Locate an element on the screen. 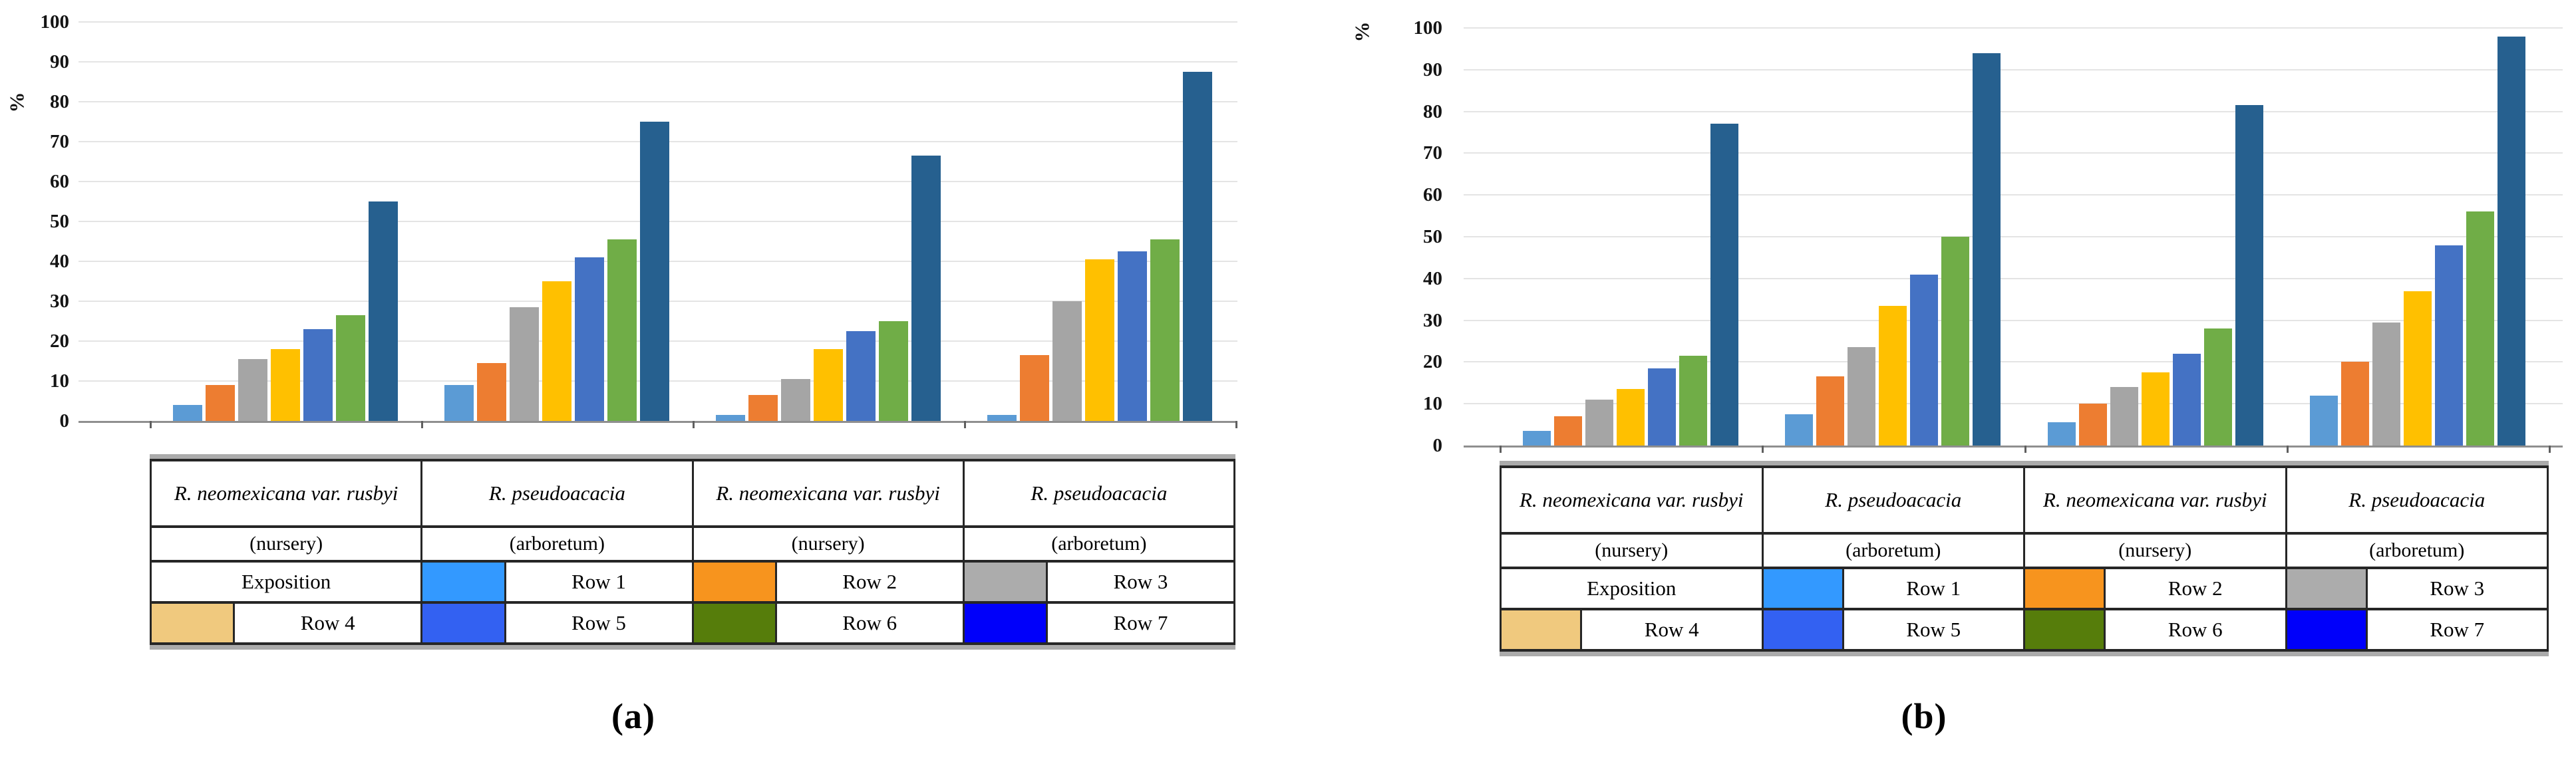 This screenshot has width=2576, height=774. legend-label: Row 2 is located at coordinates (869, 581).